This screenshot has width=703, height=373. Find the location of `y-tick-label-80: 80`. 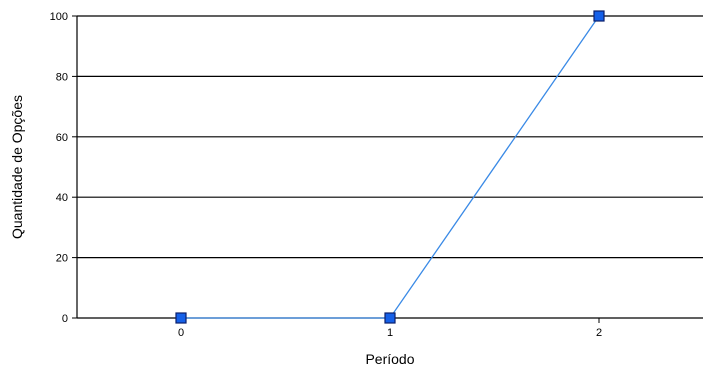

y-tick-label-80: 80 is located at coordinates (62, 77).